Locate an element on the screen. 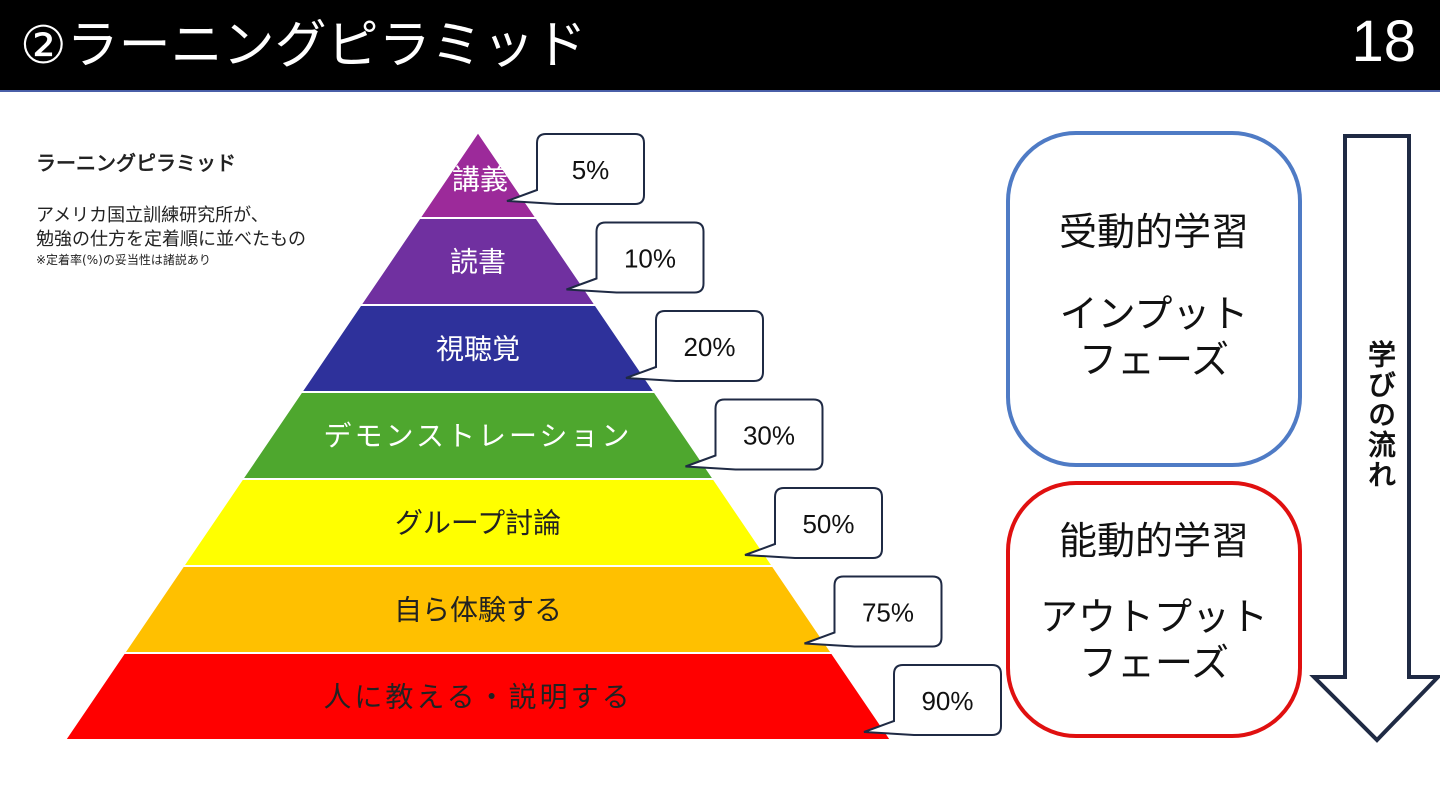 The image size is (1440, 810). passive-learning-title: 受動的学習 is located at coordinates (1153, 232).